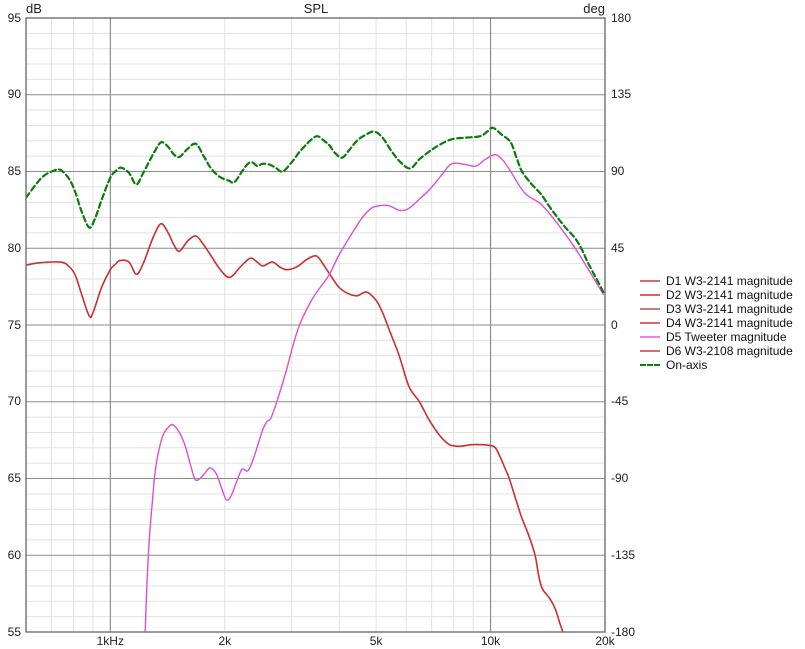  What do you see at coordinates (687, 365) in the screenshot?
I see `legend-item-label: On-axis` at bounding box center [687, 365].